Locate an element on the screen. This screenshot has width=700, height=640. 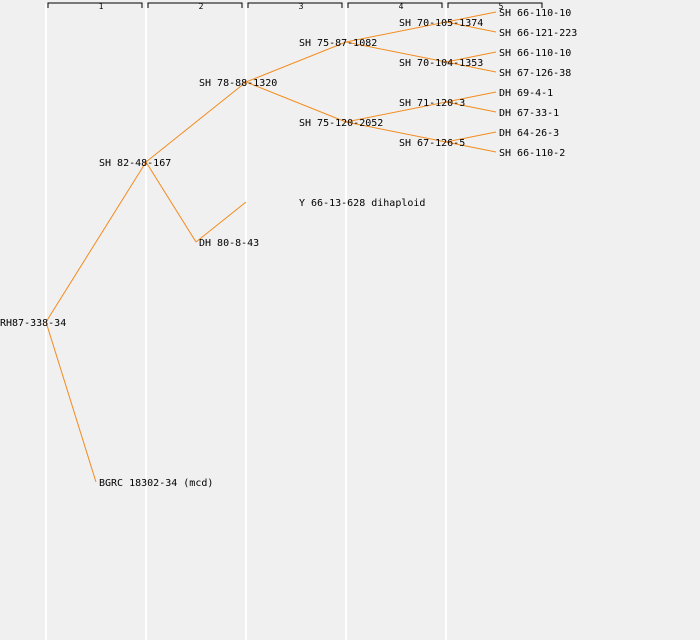
pedigree-node-label: RH87-338-34 is located at coordinates (33, 323).